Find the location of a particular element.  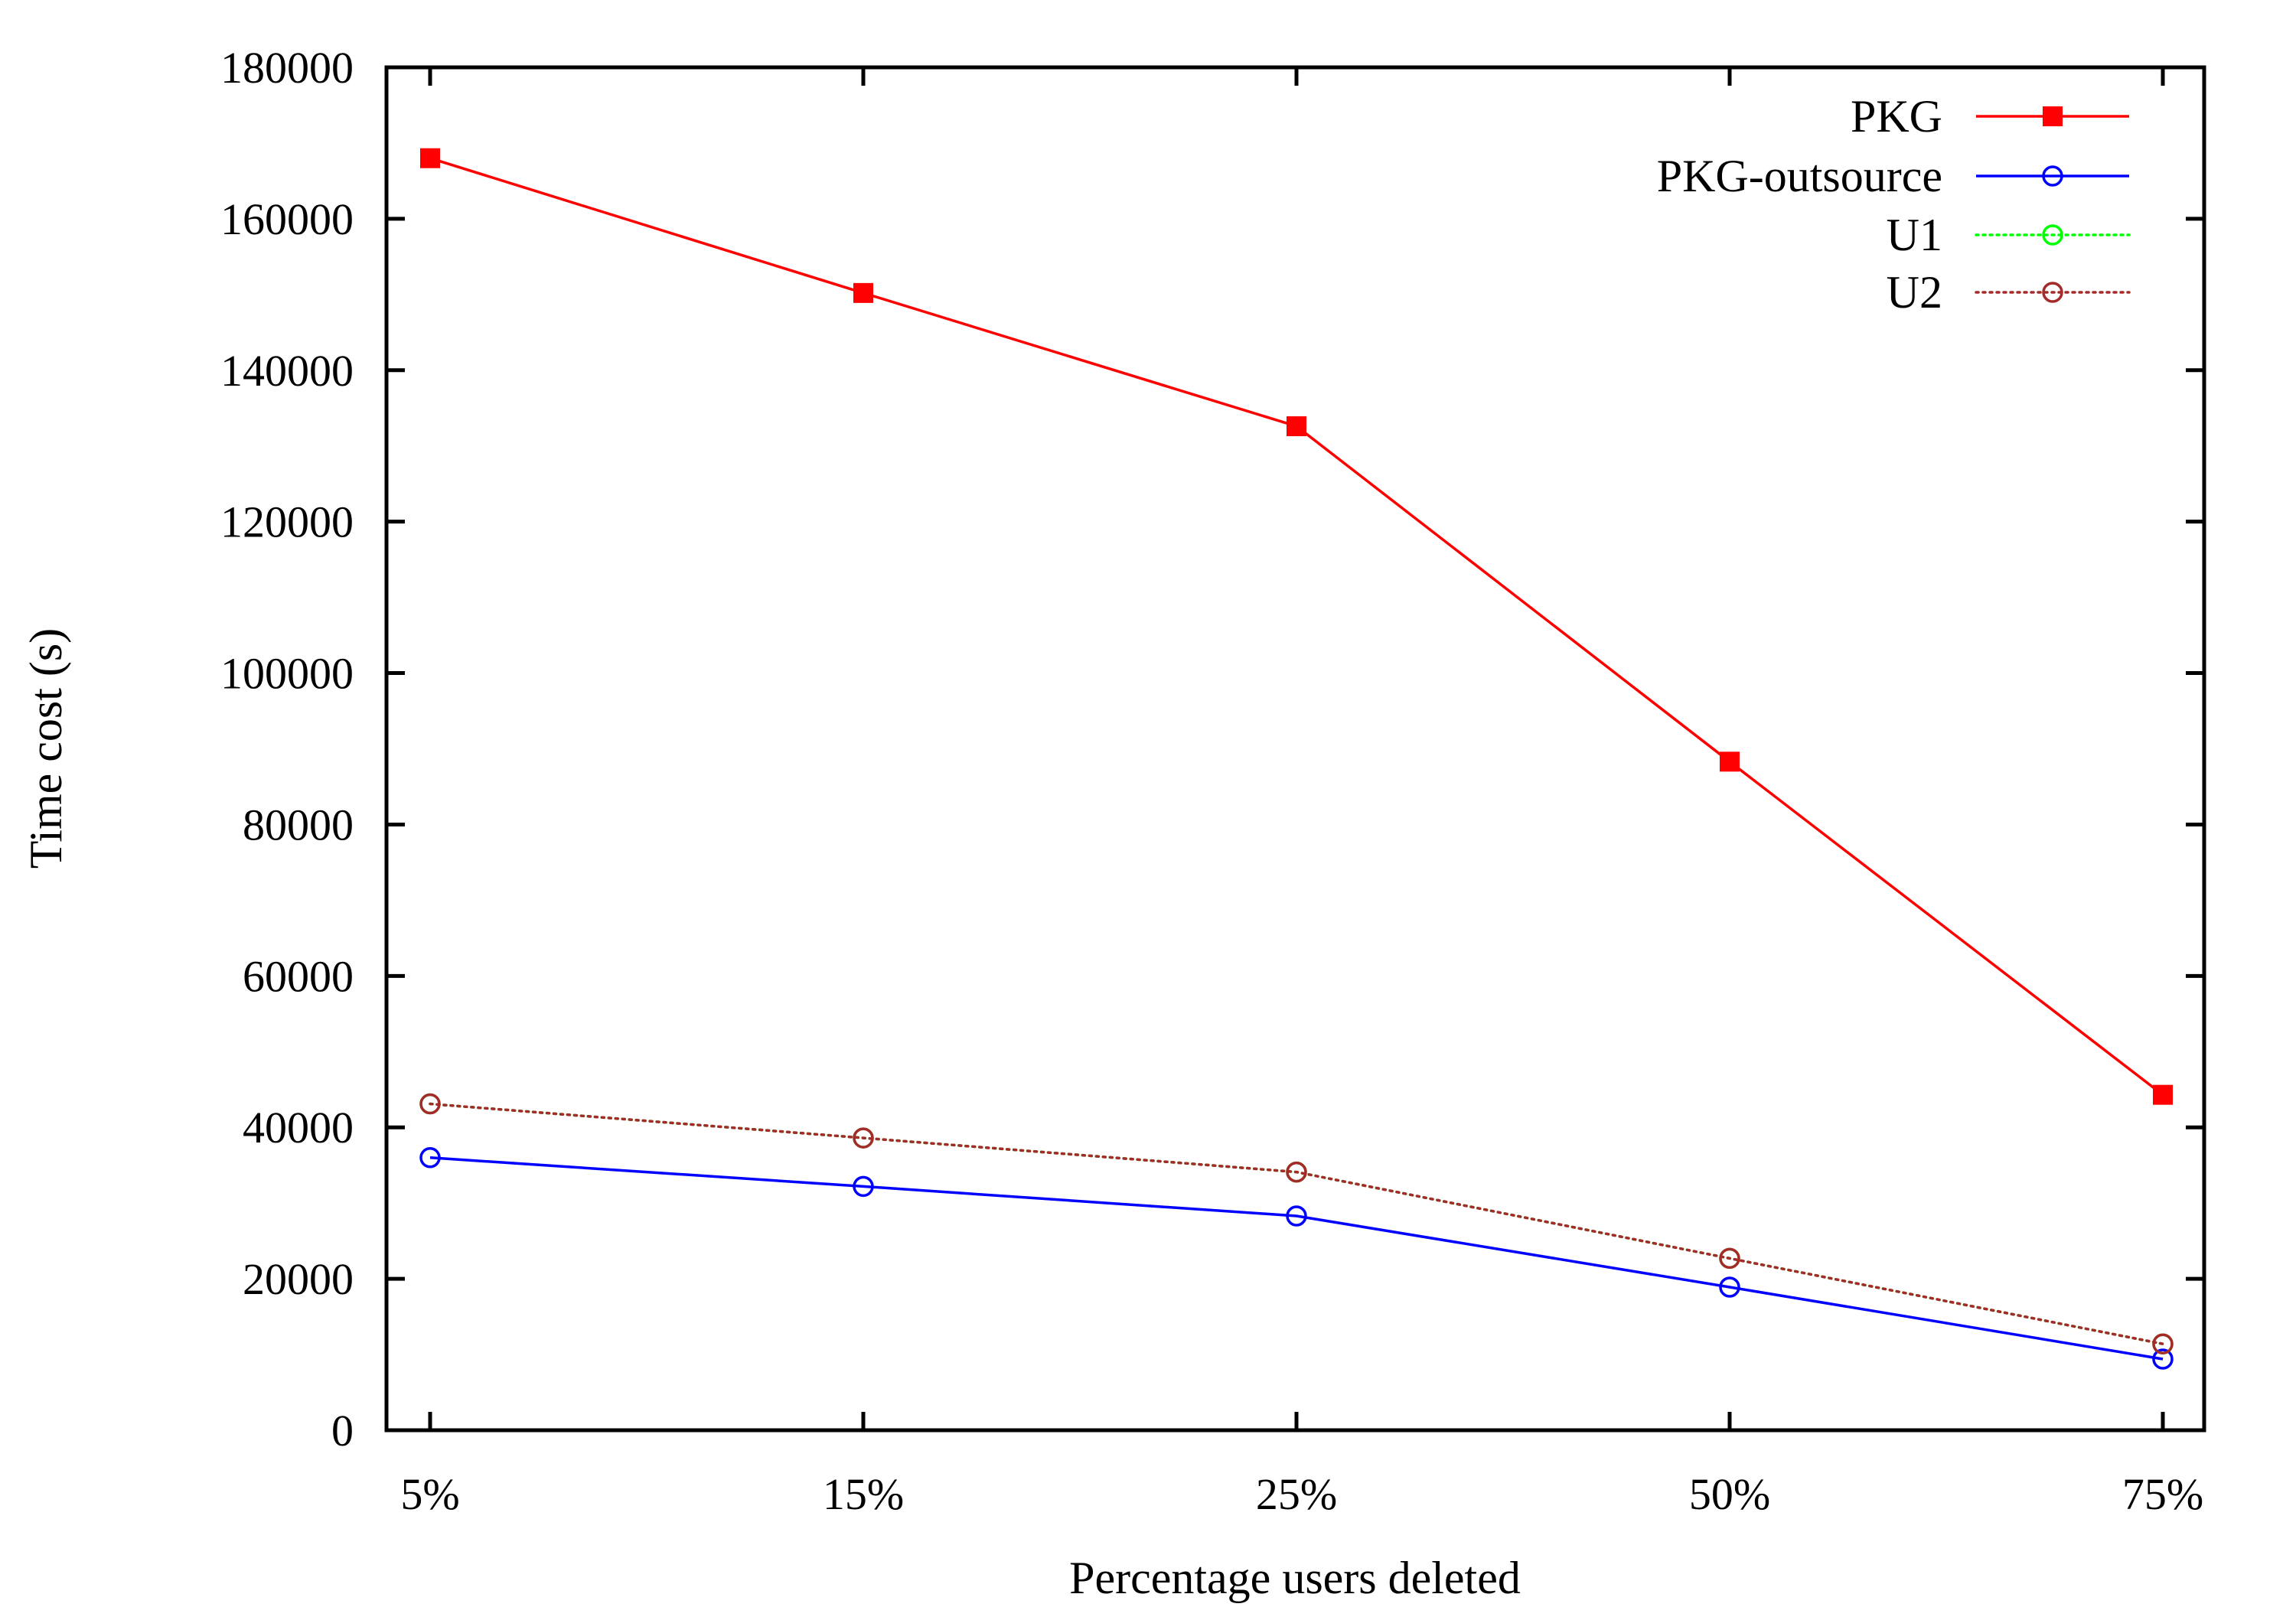

legend-label: PKG-outsource is located at coordinates (1799, 176).